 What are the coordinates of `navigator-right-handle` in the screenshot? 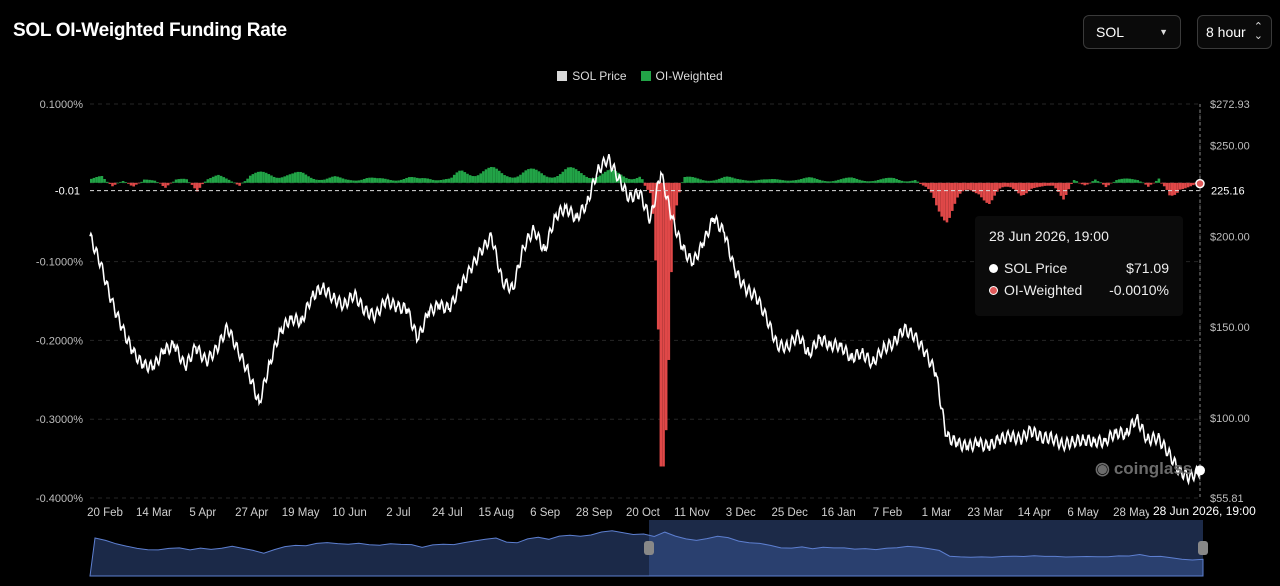 It's located at (1203, 548).